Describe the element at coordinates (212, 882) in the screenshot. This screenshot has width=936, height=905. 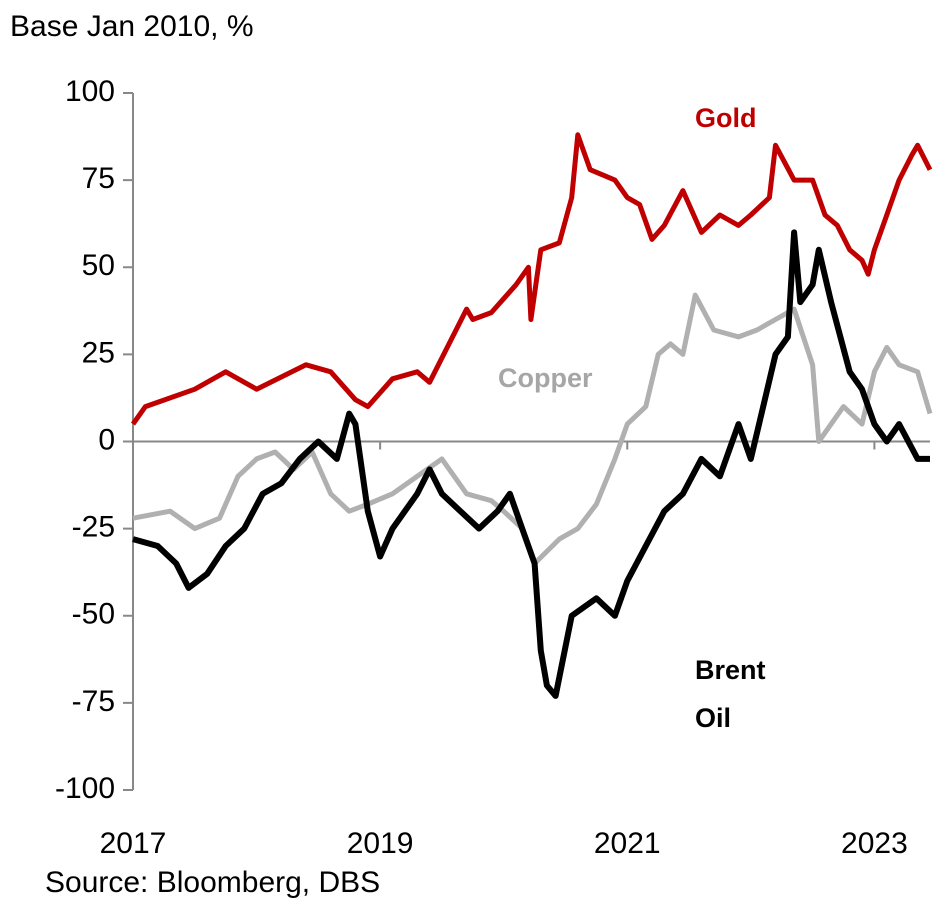
I see `source-note: Source: Bloomberg, DBS` at that location.